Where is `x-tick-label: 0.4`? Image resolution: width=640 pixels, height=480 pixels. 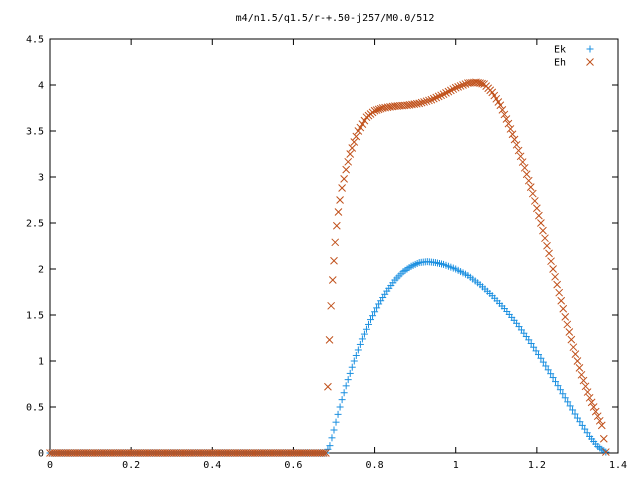 x-tick-label: 0.4 is located at coordinates (212, 465).